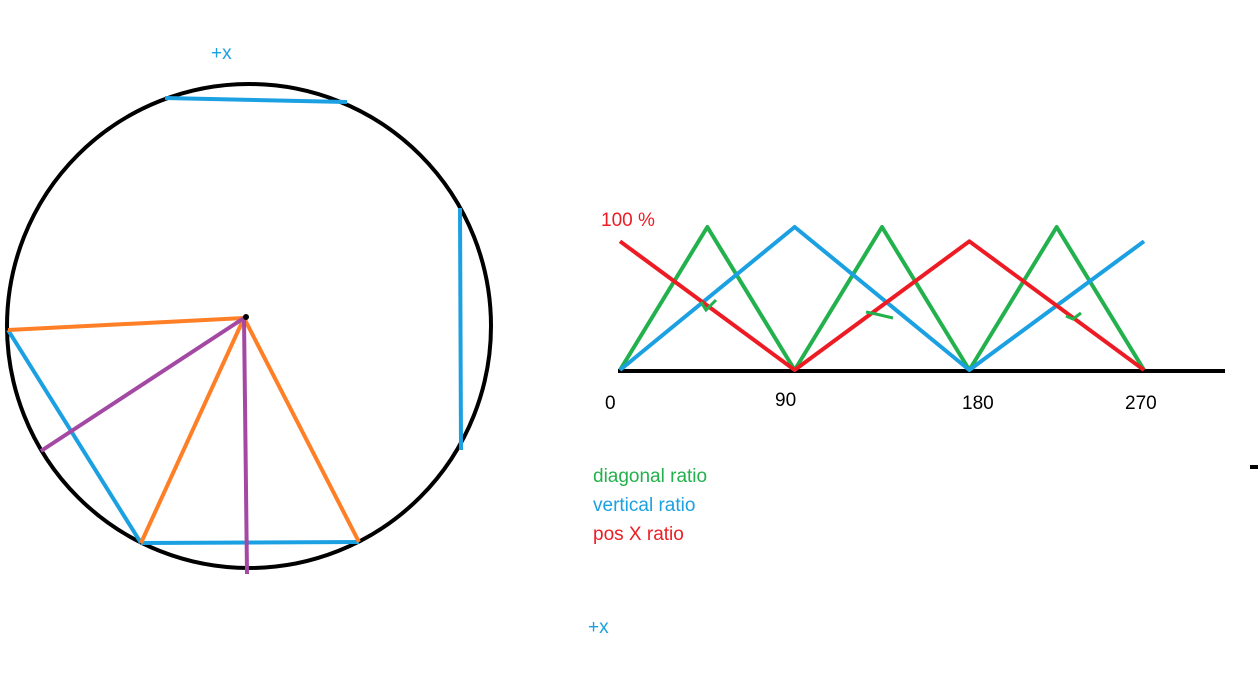 The width and height of the screenshot is (1258, 684). I want to click on blue-left-chord, so click(74, 436).